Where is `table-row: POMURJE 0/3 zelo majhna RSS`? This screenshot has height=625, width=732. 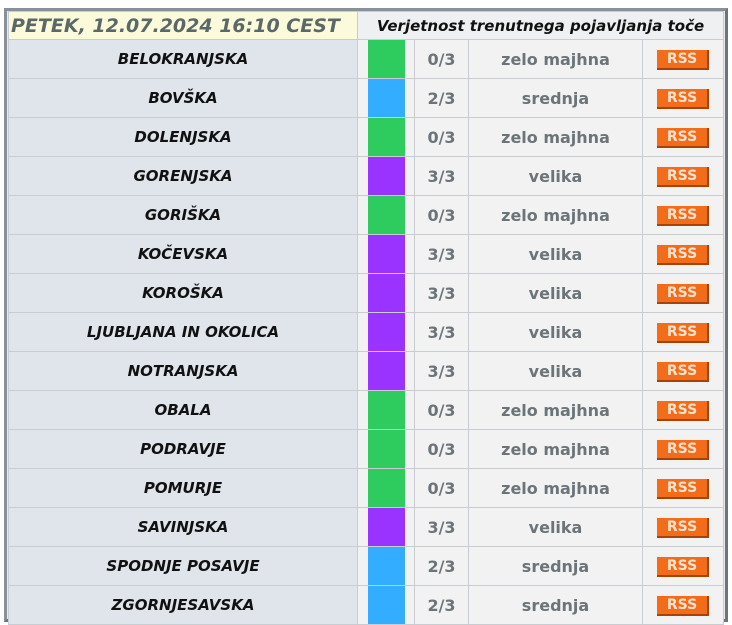
table-row: POMURJE 0/3 zelo majhna RSS is located at coordinates (366, 488).